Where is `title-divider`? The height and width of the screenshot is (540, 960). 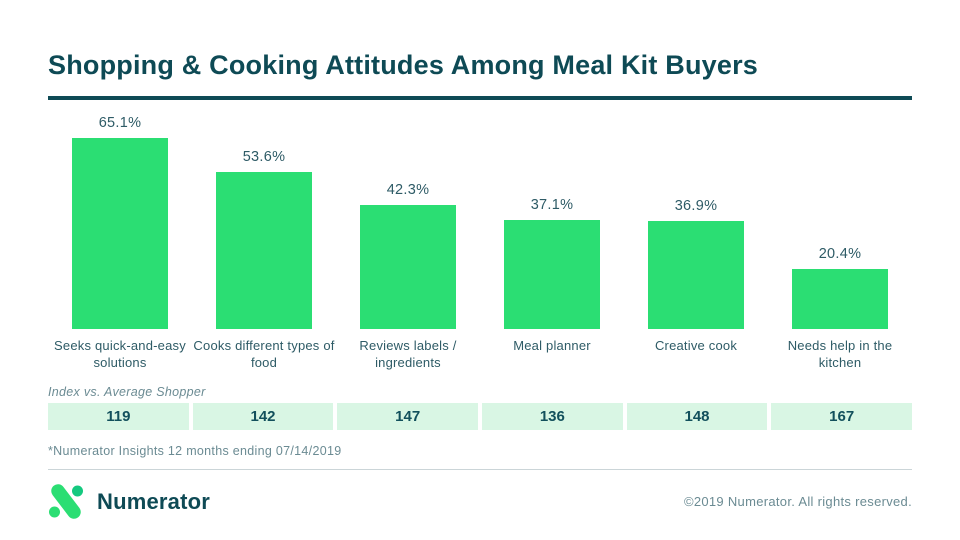 title-divider is located at coordinates (480, 98).